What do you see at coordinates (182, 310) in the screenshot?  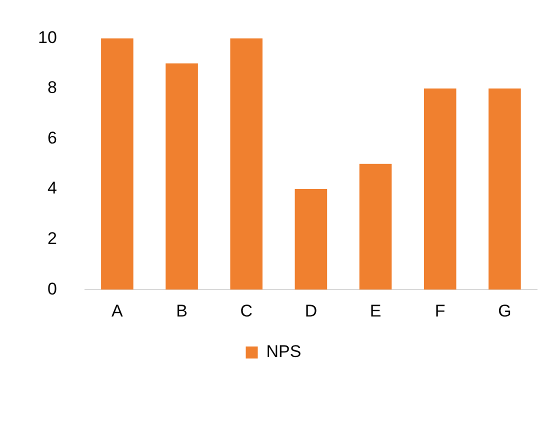 I see `x-tick-label: B` at bounding box center [182, 310].